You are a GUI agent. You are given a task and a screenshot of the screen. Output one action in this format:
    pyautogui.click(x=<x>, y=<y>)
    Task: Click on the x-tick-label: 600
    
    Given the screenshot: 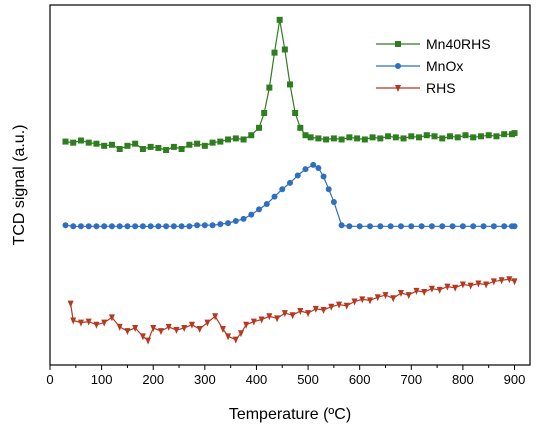 What is the action you would take?
    pyautogui.click(x=360, y=379)
    